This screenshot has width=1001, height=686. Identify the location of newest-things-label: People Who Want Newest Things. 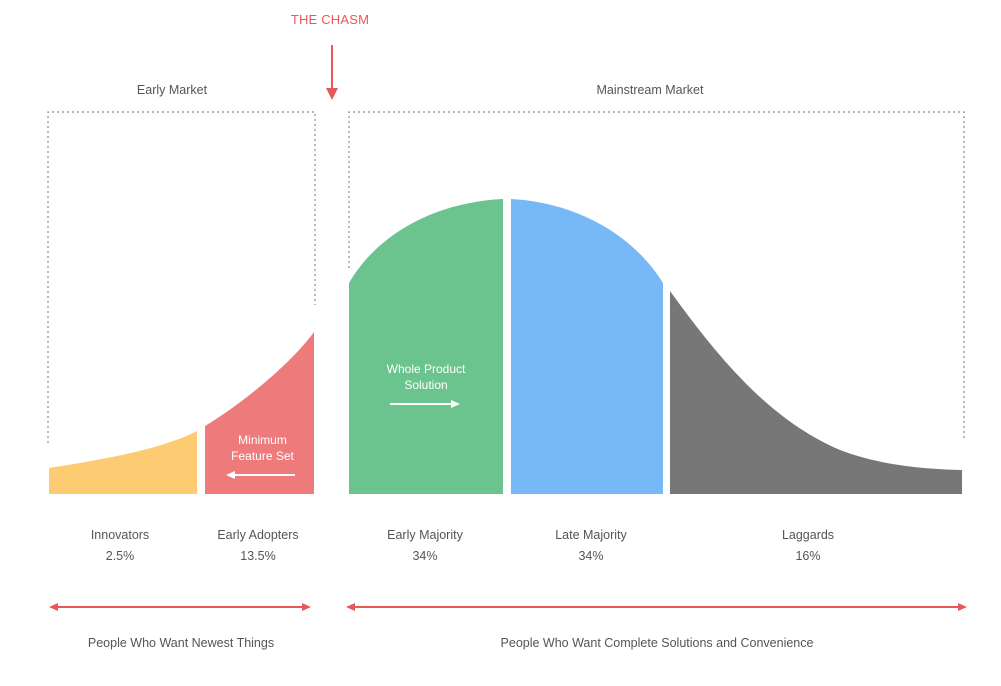
(181, 643).